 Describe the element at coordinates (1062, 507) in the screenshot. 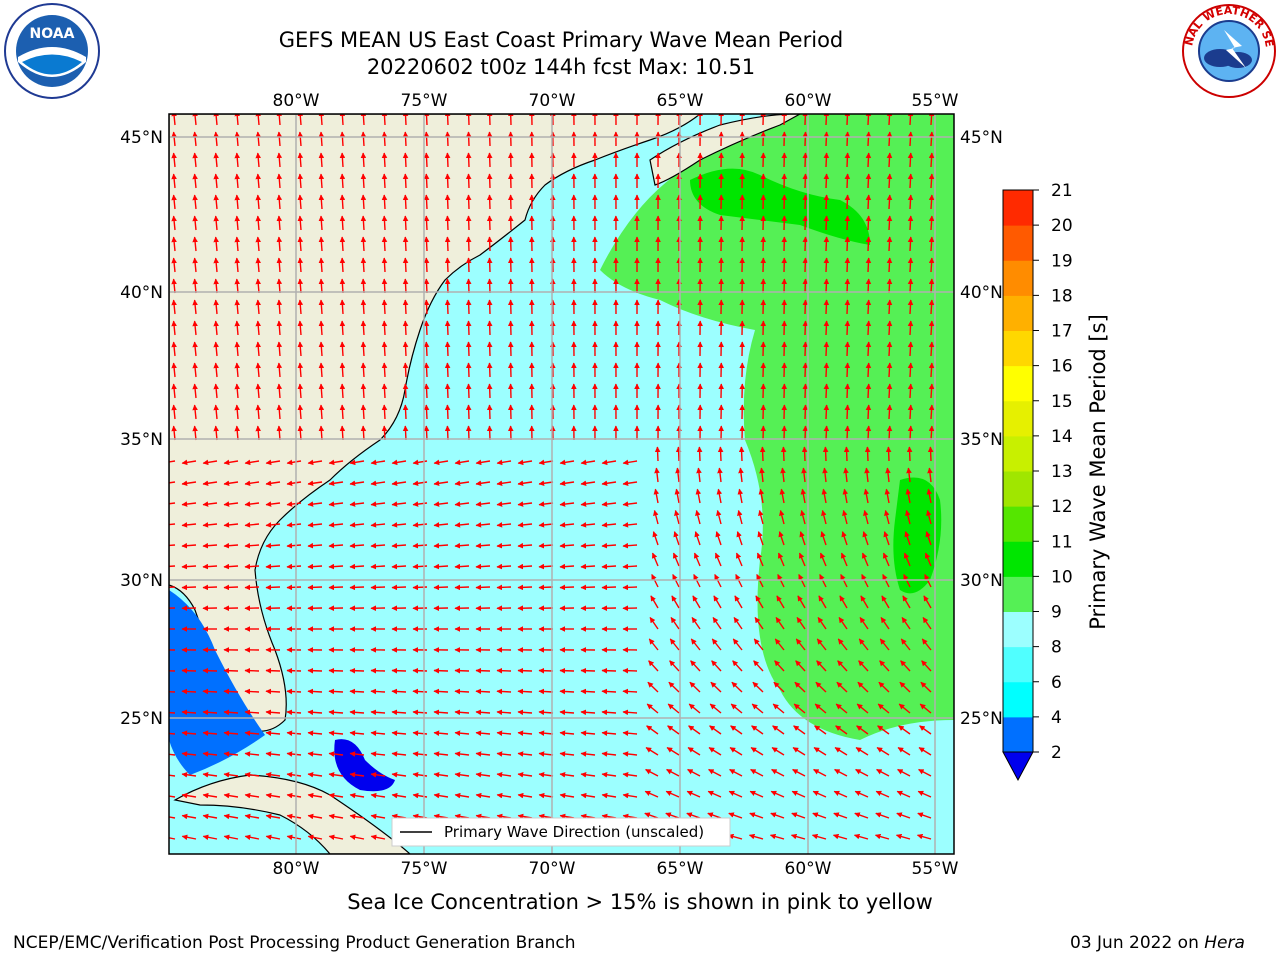

I see `colorbar-tick-label: 12` at that location.